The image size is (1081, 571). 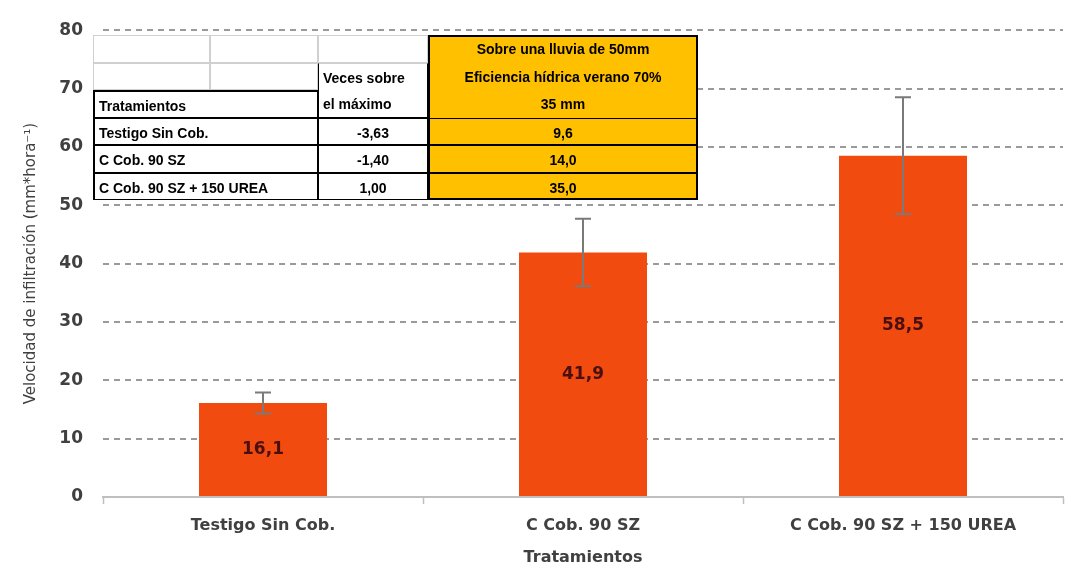 I want to click on y-tick-label: 70, so click(x=71, y=86).